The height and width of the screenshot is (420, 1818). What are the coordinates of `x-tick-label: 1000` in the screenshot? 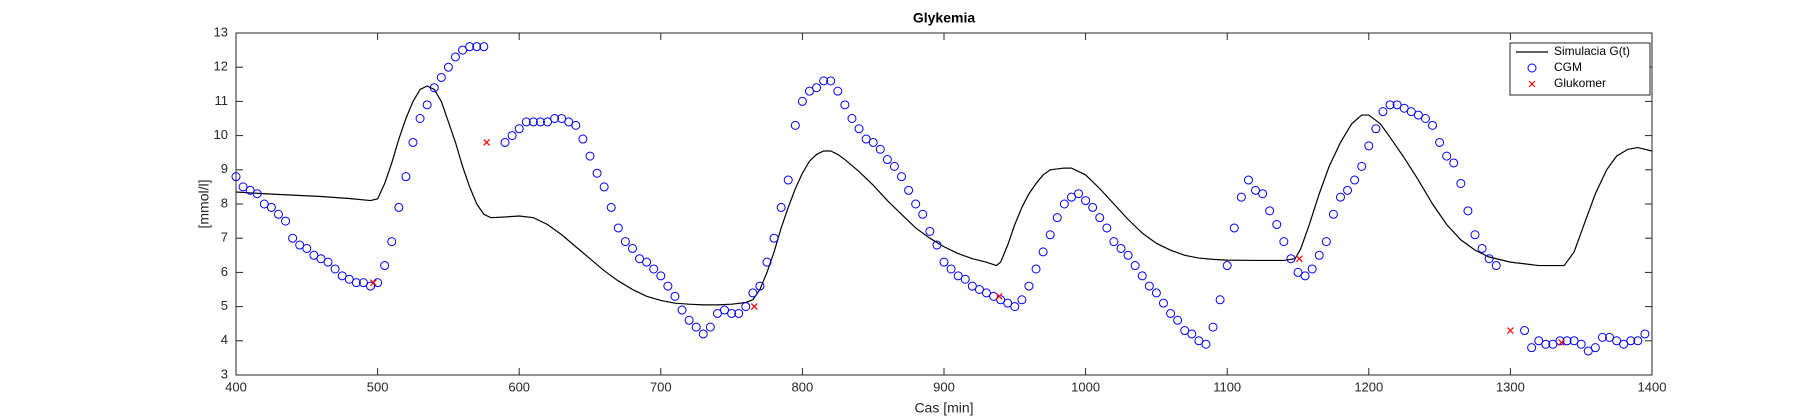 It's located at (1085, 386).